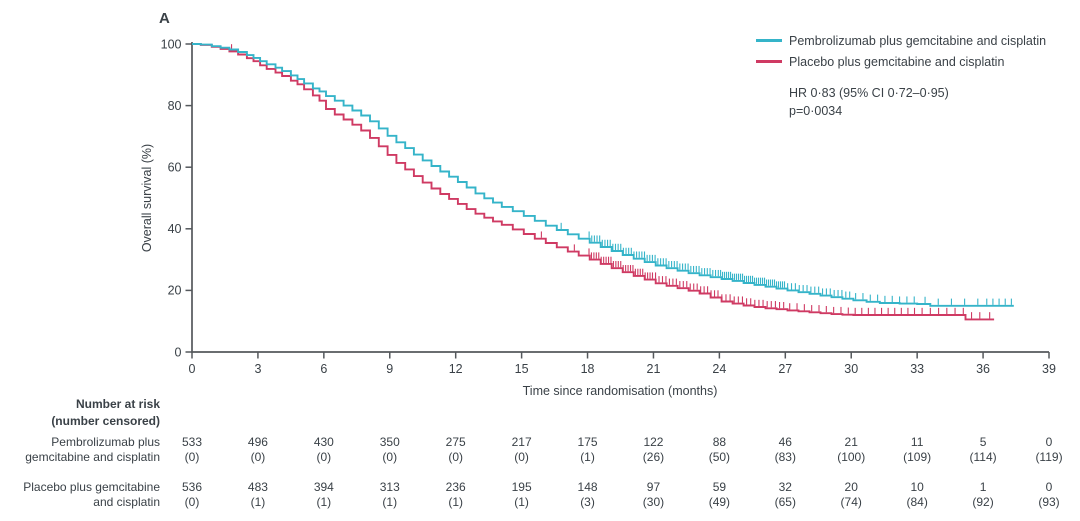 This screenshot has height=521, width=1080. Describe the element at coordinates (851, 442) in the screenshot. I see `risk-count: 21` at that location.